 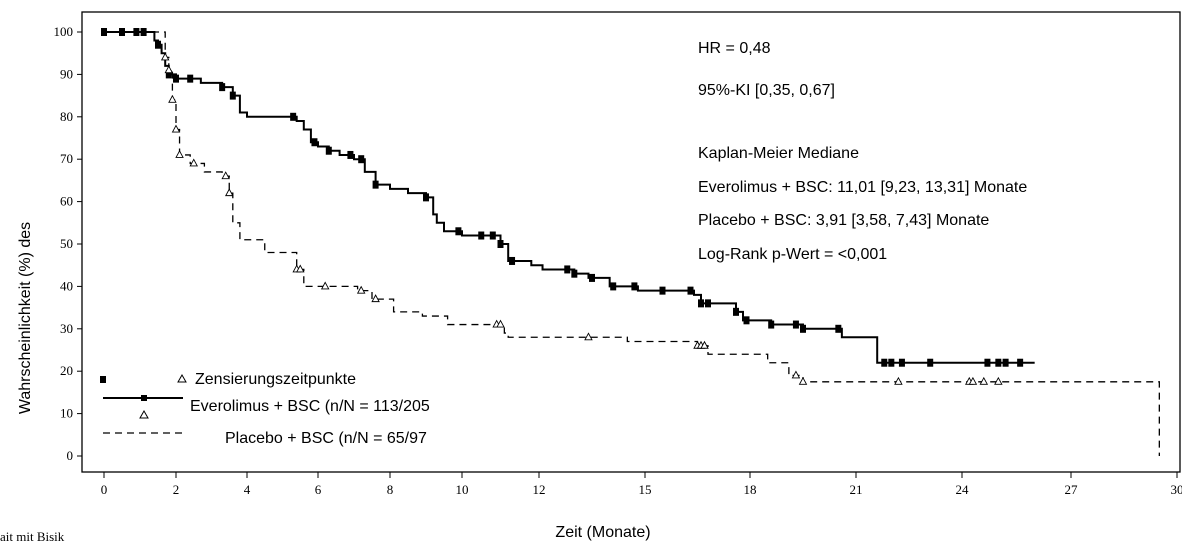 What do you see at coordinates (856, 489) in the screenshot?
I see `x-tick-label: 21` at bounding box center [856, 489].